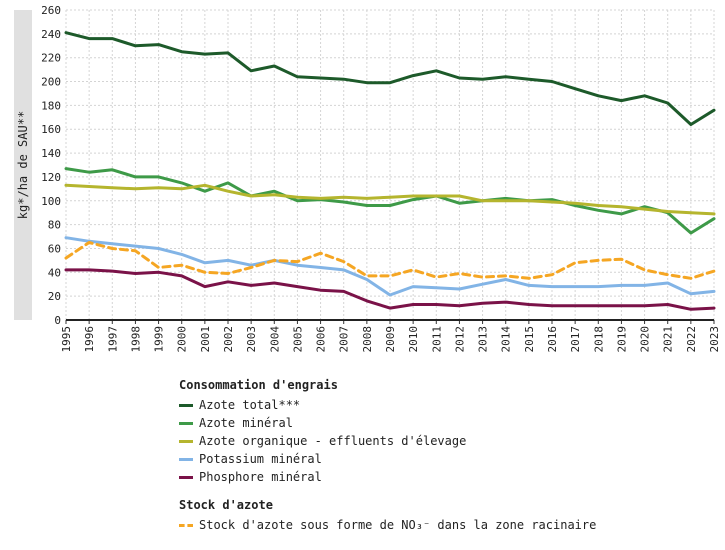 This screenshot has width=725, height=550. Describe the element at coordinates (51, 10) in the screenshot. I see `y-tick-label: 260` at that location.